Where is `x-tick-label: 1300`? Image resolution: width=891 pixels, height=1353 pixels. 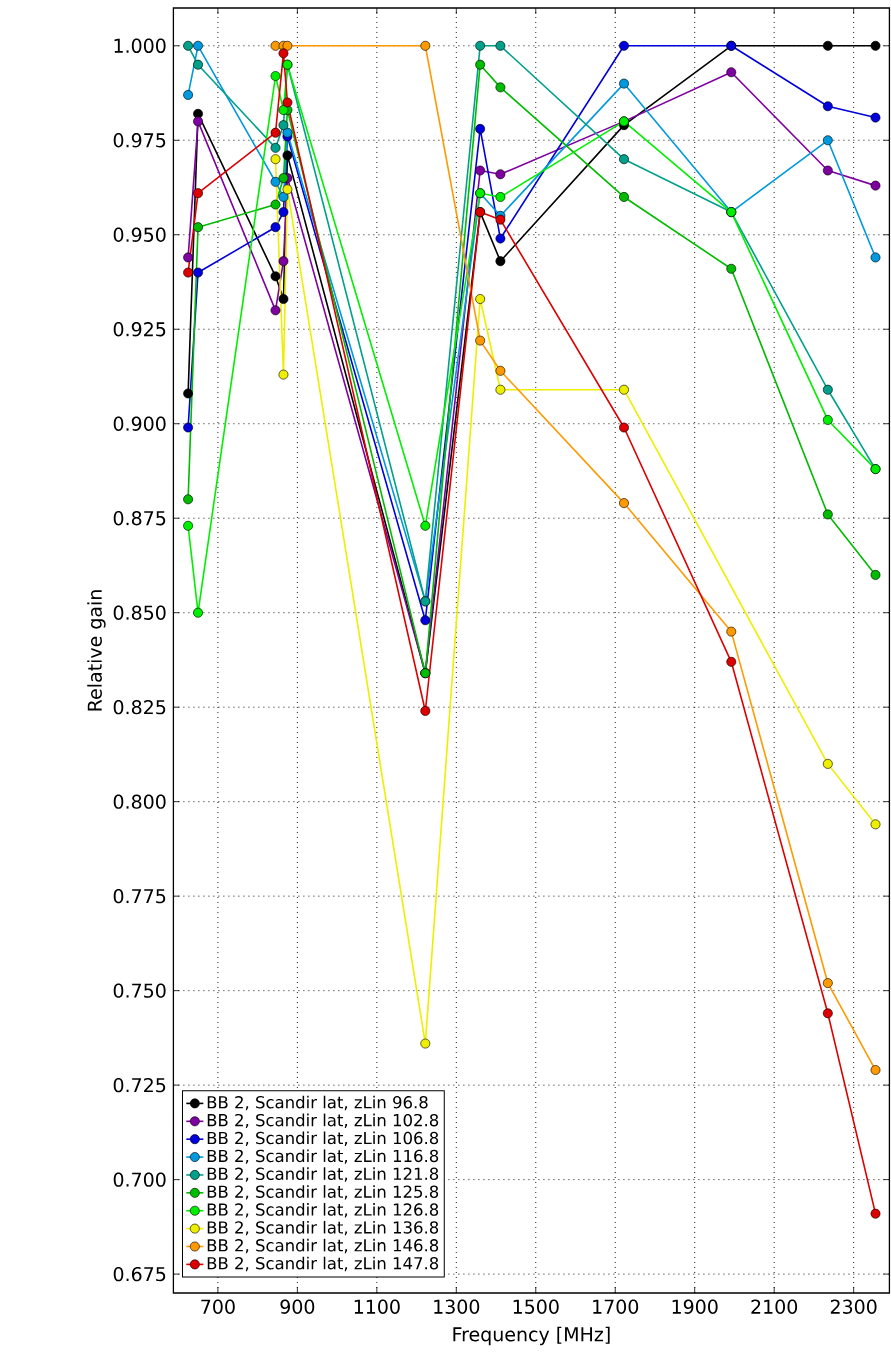
x-tick-label: 1300 is located at coordinates (456, 1306).